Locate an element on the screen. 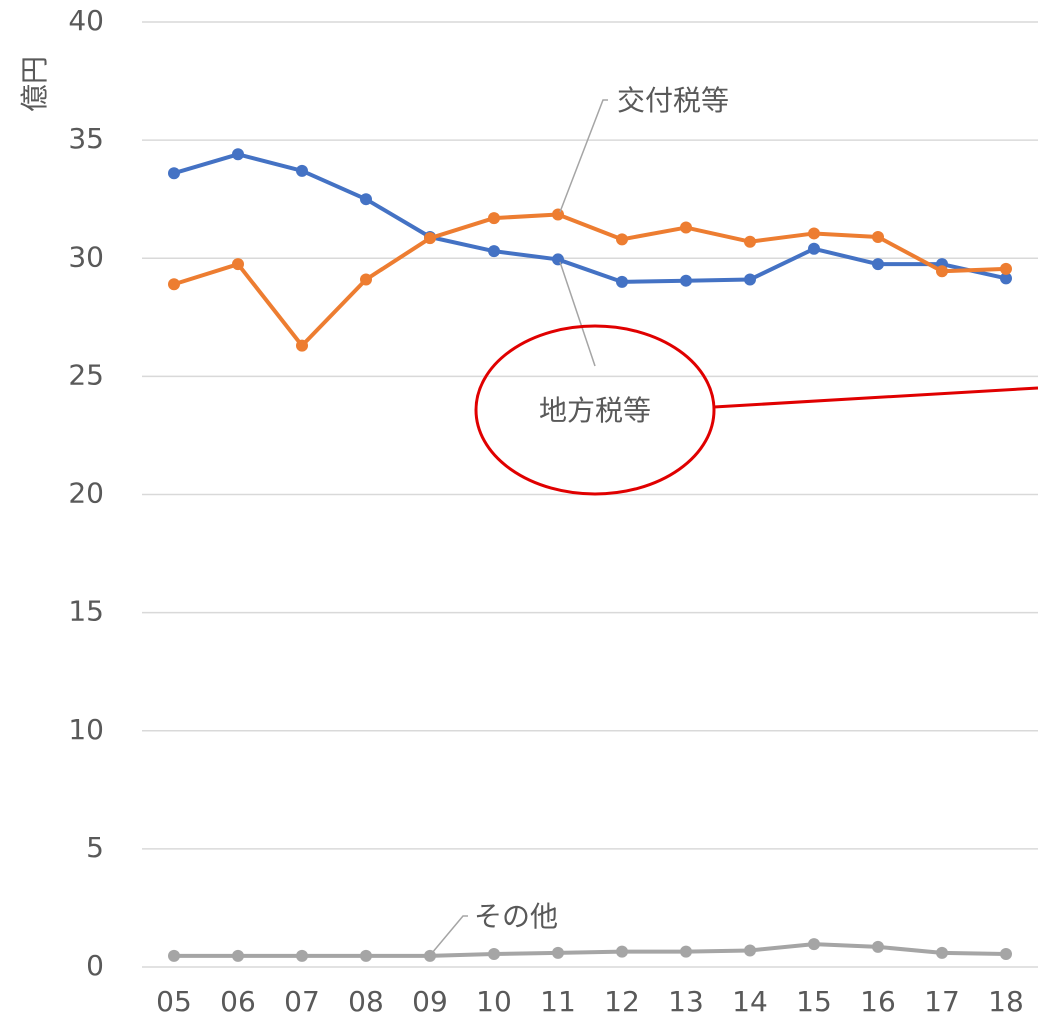 This screenshot has width=1038, height=1034. x-tick-label: 18 is located at coordinates (1006, 1001).